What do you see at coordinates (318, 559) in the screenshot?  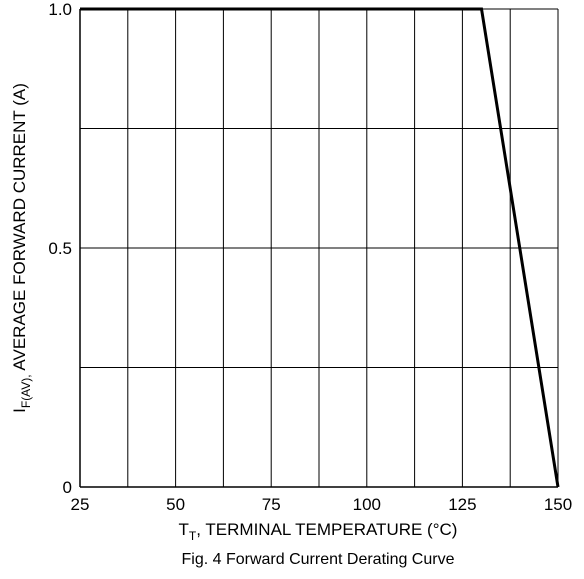 I see `figure-caption: Fig. 4 Forward Current Derating Curve` at bounding box center [318, 559].